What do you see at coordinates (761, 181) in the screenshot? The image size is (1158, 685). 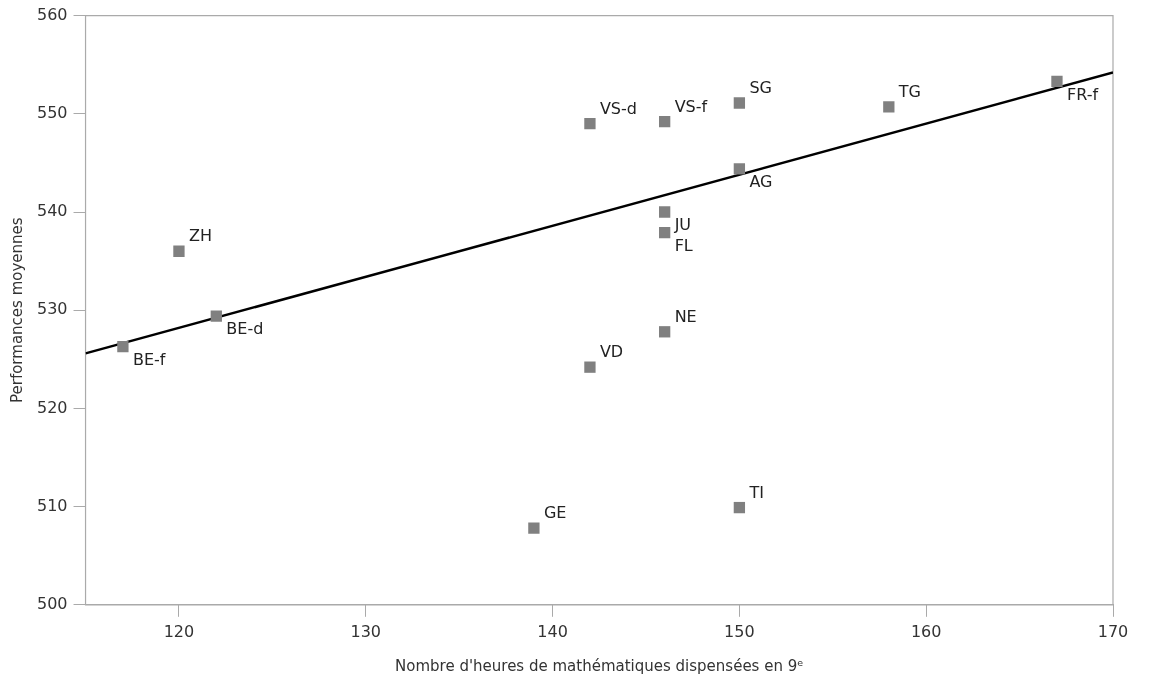 I see `annotation: AG` at bounding box center [761, 181].